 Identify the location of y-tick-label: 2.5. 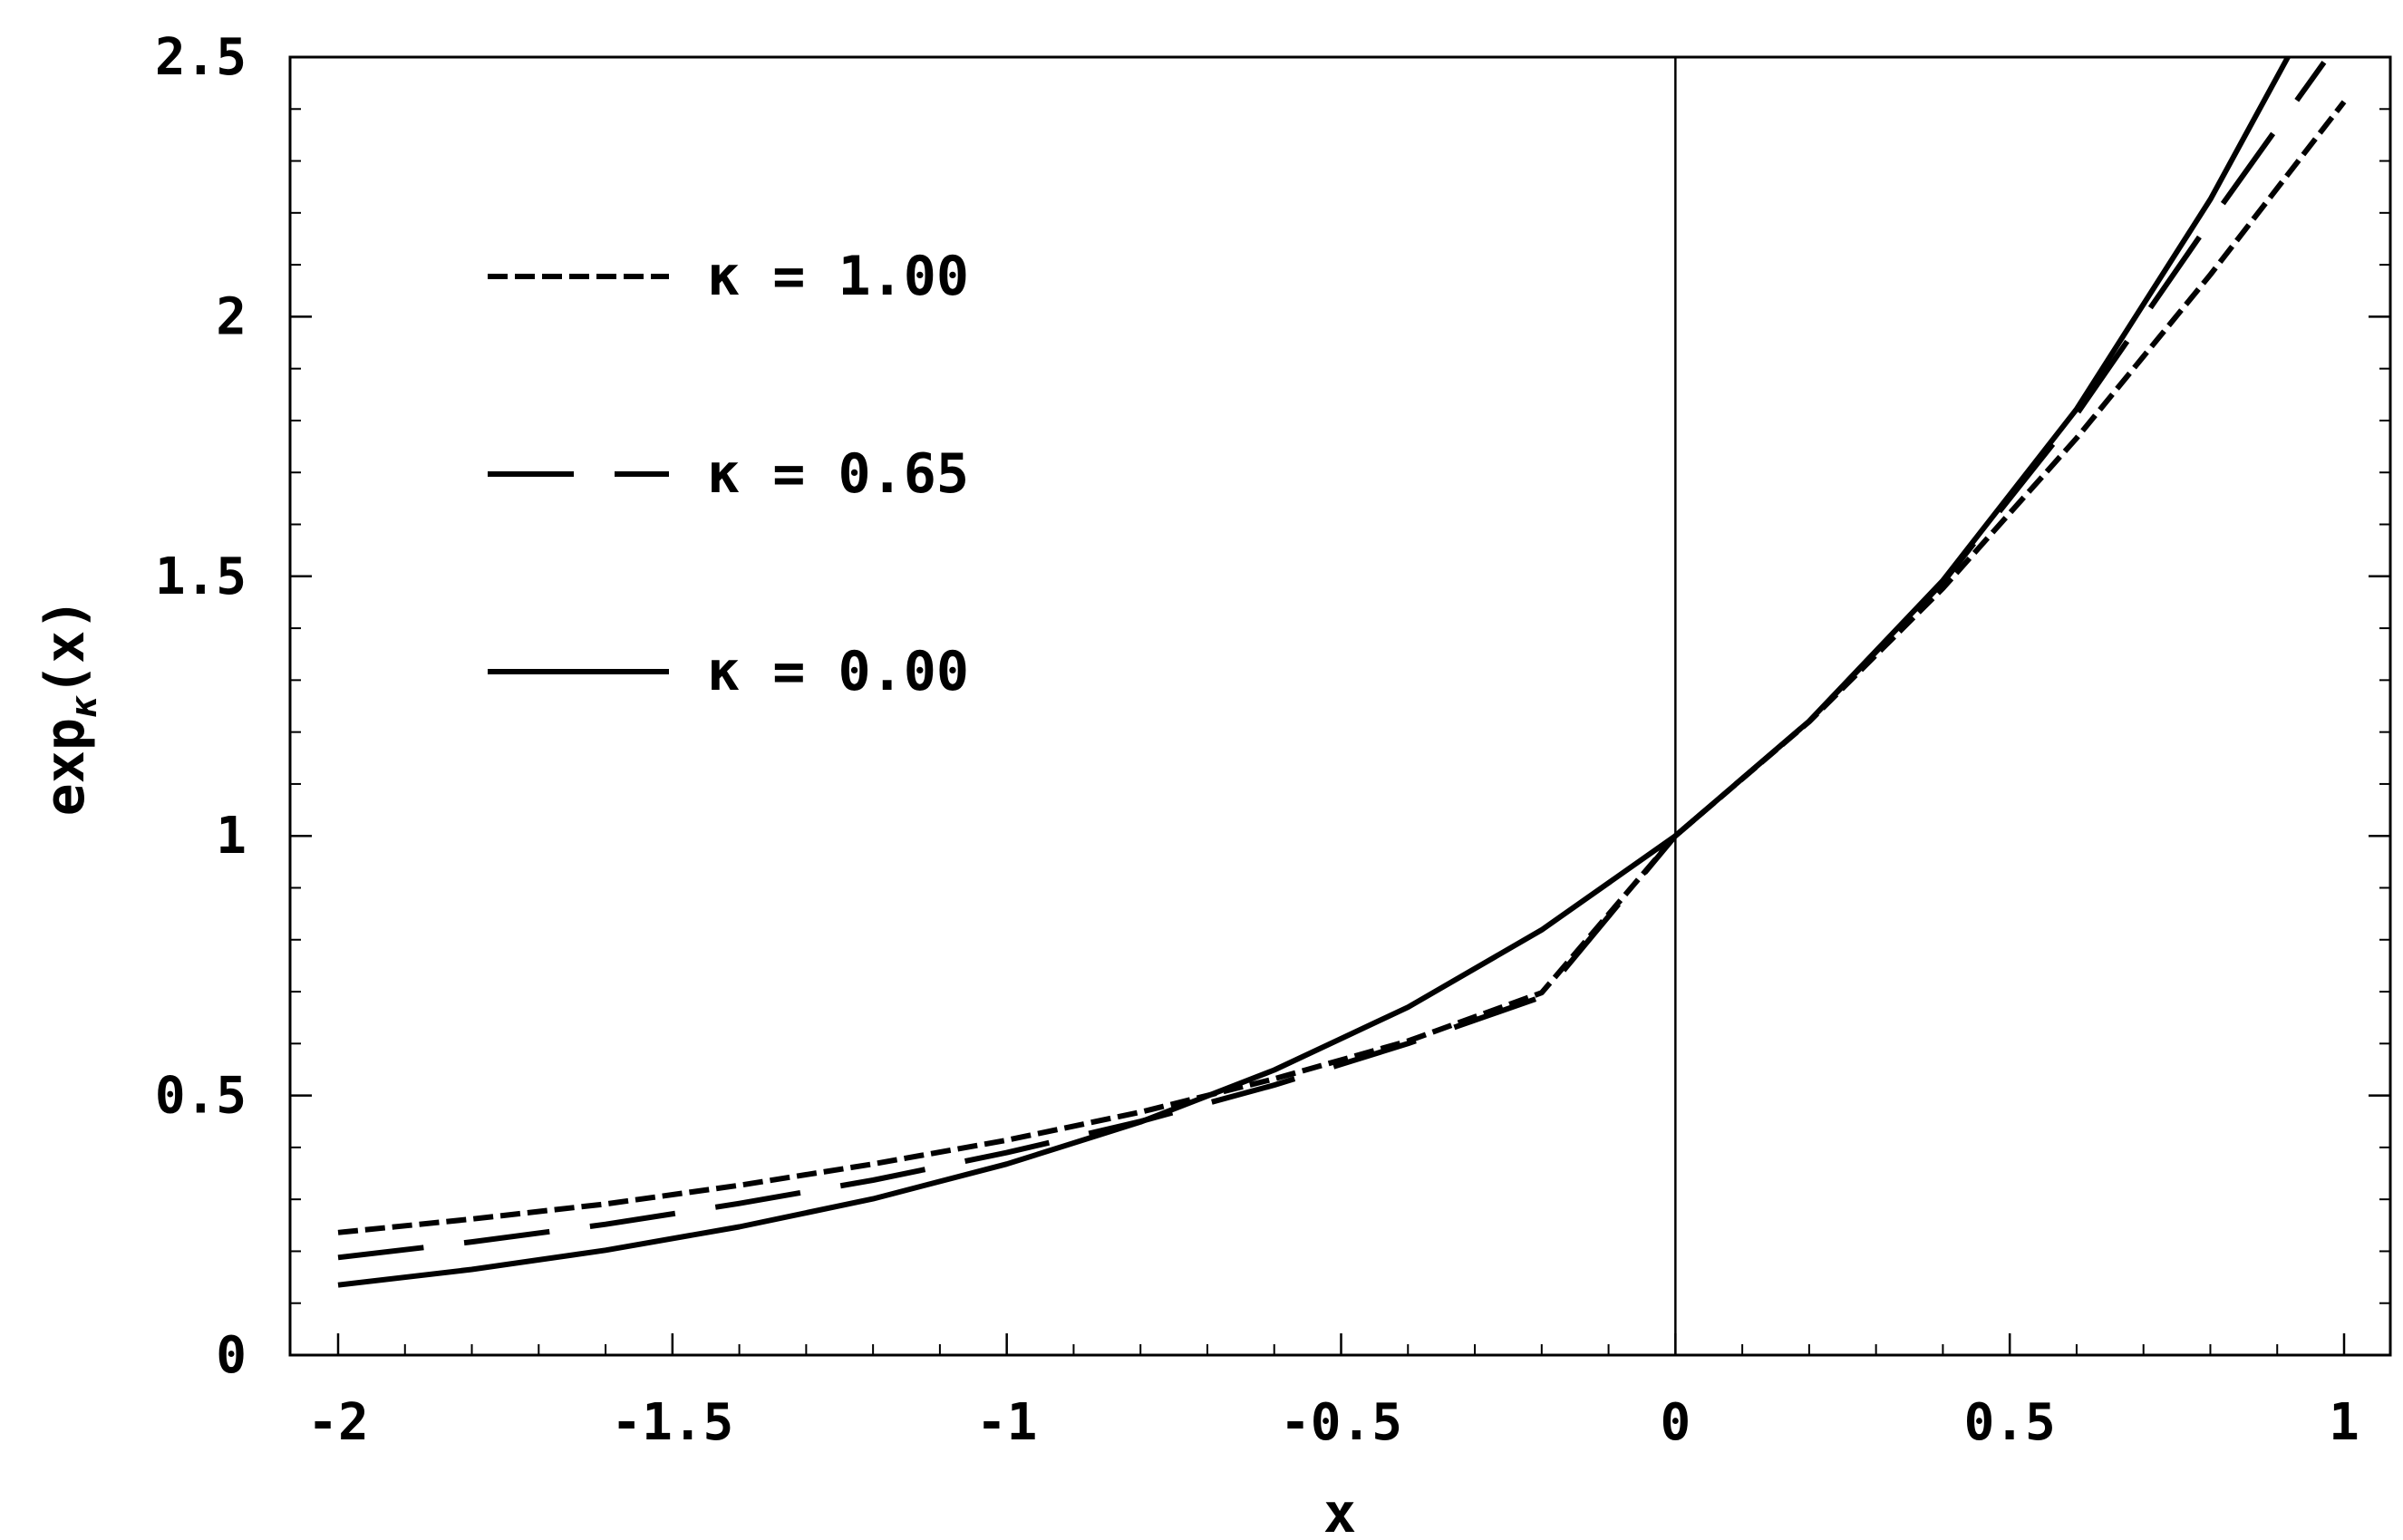
(201, 57).